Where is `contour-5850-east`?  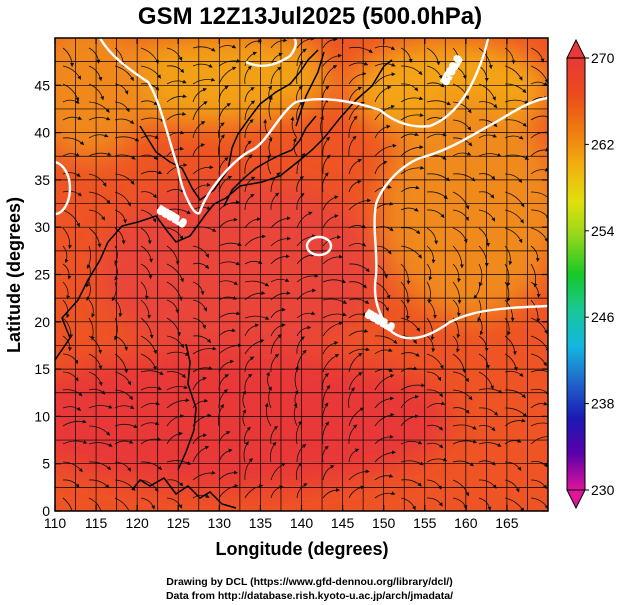
contour-5850-east is located at coordinates (460, 218).